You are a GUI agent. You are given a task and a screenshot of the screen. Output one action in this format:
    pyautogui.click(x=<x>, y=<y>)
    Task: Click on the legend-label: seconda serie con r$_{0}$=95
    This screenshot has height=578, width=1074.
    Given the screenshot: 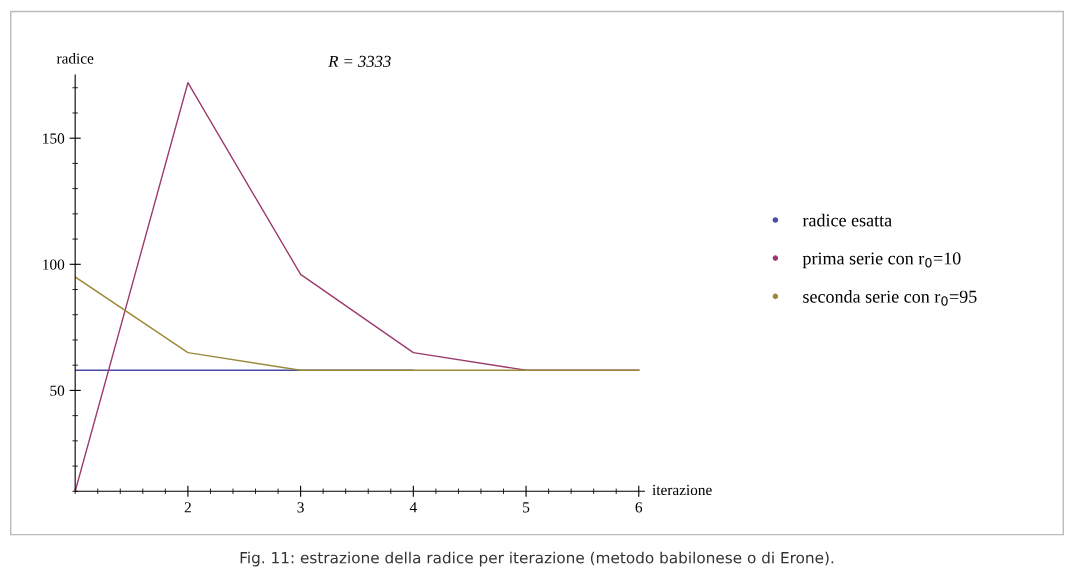 What is the action you would take?
    pyautogui.click(x=890, y=298)
    